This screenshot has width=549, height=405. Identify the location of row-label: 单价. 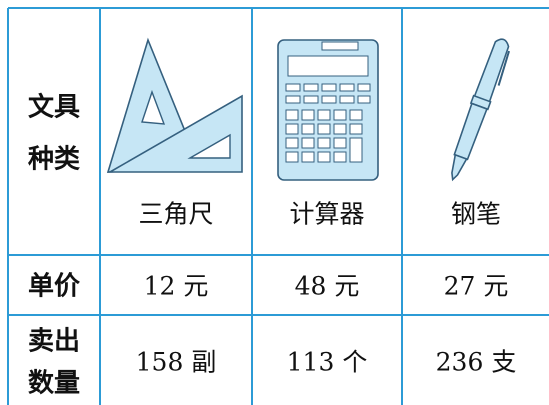
(54, 287).